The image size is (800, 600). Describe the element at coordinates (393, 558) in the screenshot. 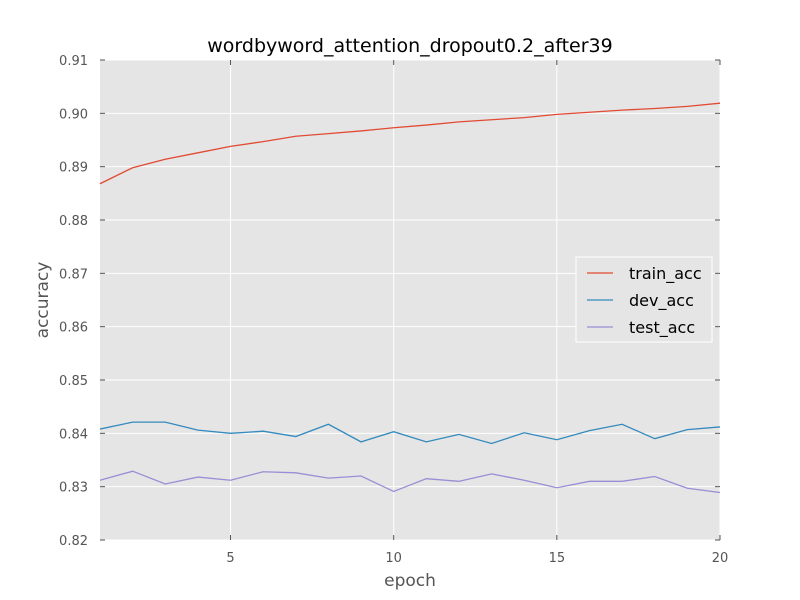

I see `x-tick-label: 10` at that location.